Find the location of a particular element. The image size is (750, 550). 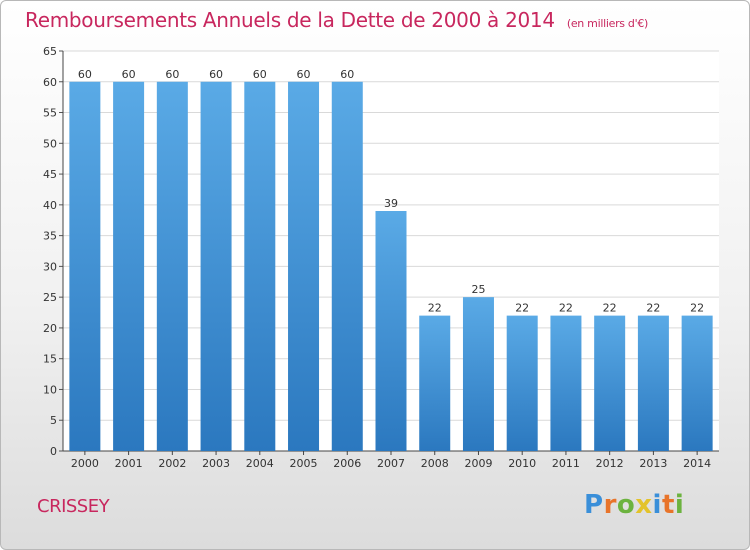

chart-unit: (en milliers d'€) is located at coordinates (607, 23).